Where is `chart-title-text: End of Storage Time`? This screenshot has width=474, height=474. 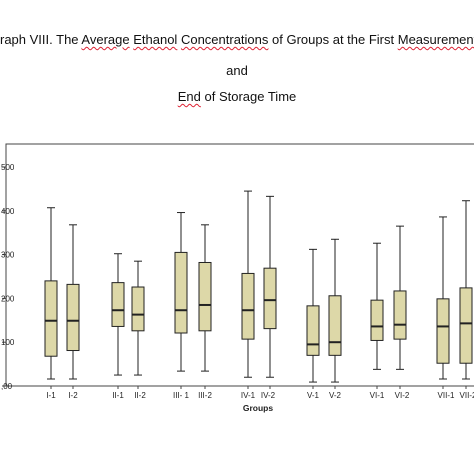
chart-title-text: End of Storage Time is located at coordinates (237, 96).